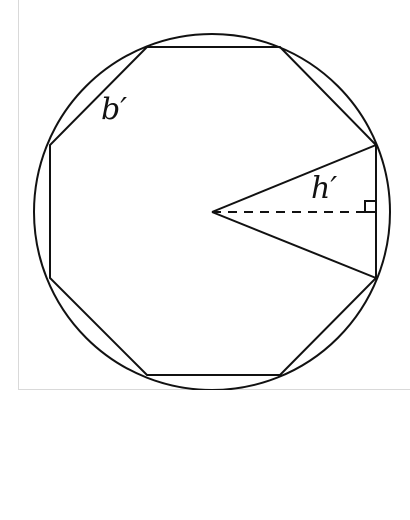 The width and height of the screenshot is (410, 520). I want to click on apothem-label: h′, so click(324, 188).